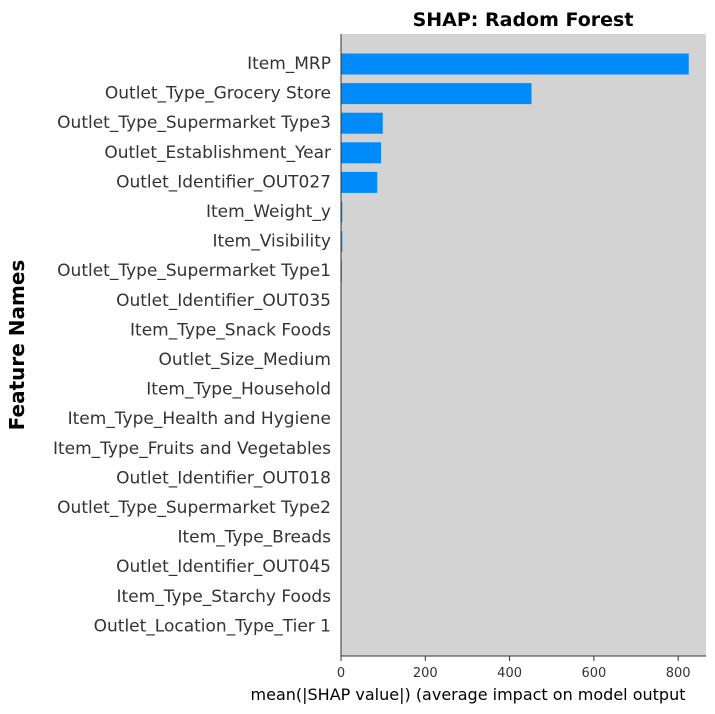 The image size is (715, 714). Describe the element at coordinates (254, 538) in the screenshot. I see `y-tick-label: Item_Type_Breads` at that location.